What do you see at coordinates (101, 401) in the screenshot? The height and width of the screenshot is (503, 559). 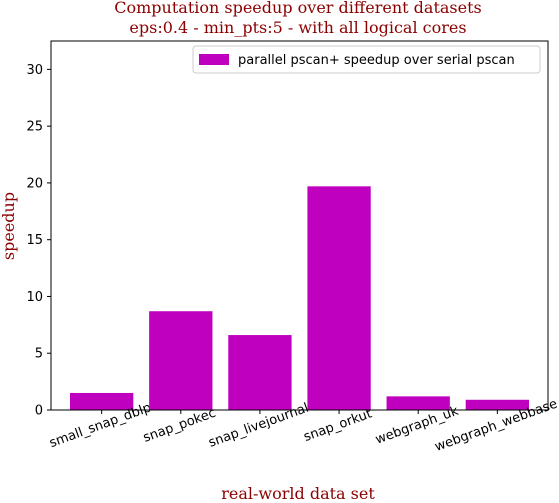 I see `bar-small_snap_dblp` at bounding box center [101, 401].